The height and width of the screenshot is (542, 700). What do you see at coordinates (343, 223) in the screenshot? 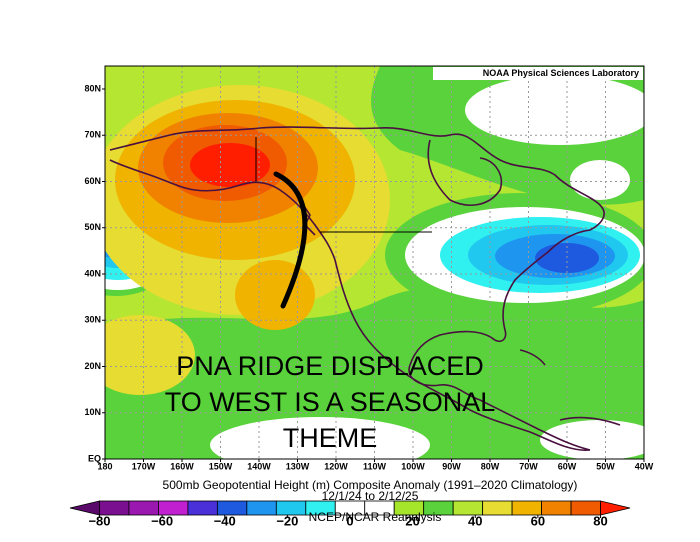
I see `annotation-lines` at bounding box center [343, 223].